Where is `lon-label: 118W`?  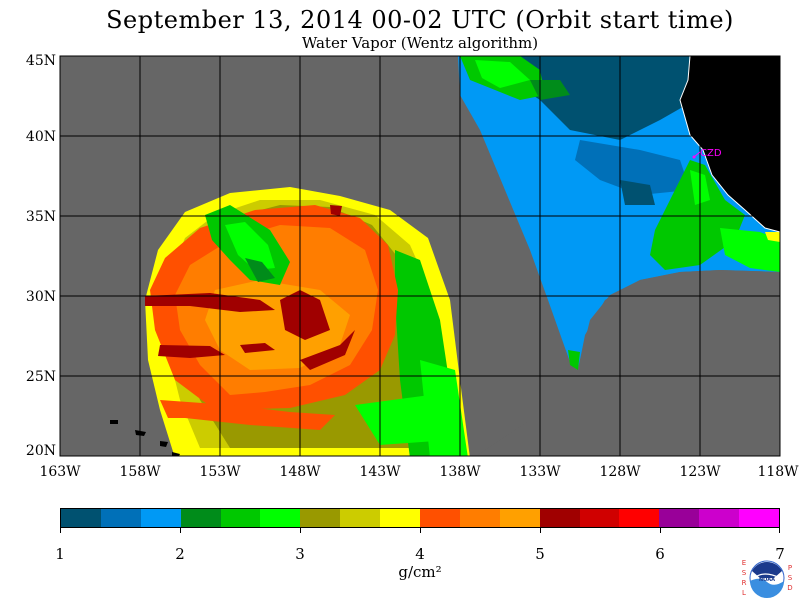 lon-label: 118W is located at coordinates (778, 472).